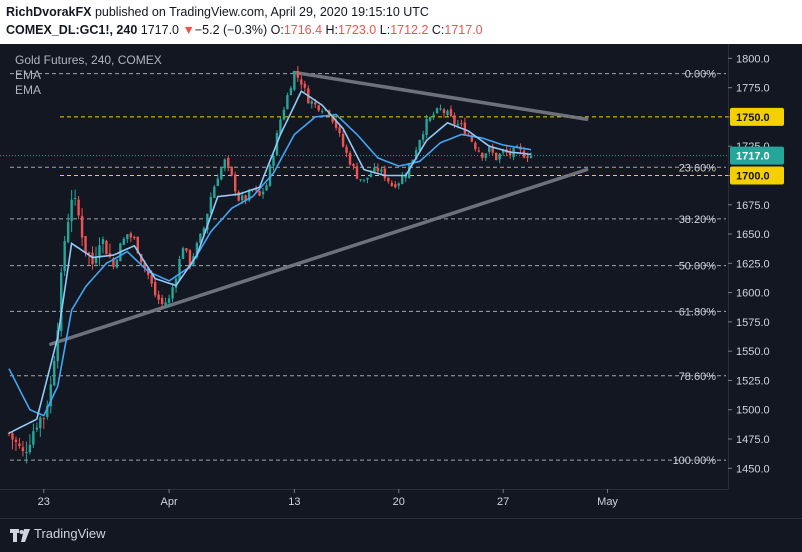  Describe the element at coordinates (753, 59) in the screenshot. I see `y-tick-label: 1800.0` at that location.